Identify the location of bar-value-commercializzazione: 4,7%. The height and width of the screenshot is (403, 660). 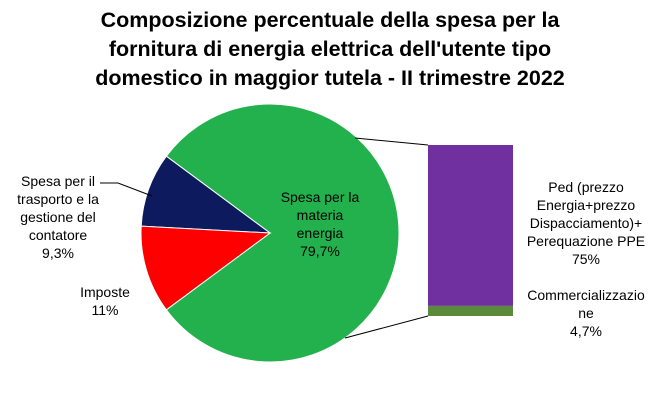
(586, 331).